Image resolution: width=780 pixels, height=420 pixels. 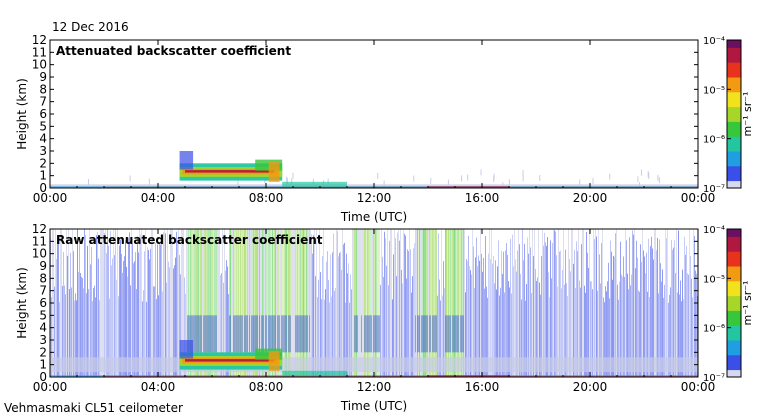 What do you see at coordinates (590, 387) in the screenshot?
I see `x-tick-label: 20:00` at bounding box center [590, 387].